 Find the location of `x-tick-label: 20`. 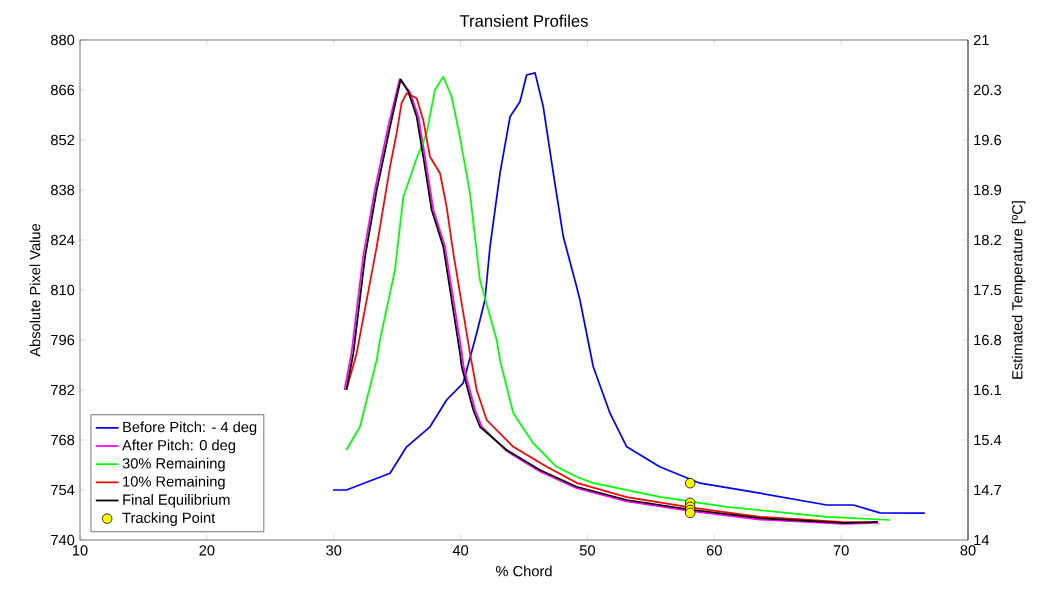

x-tick-label: 20 is located at coordinates (207, 550).